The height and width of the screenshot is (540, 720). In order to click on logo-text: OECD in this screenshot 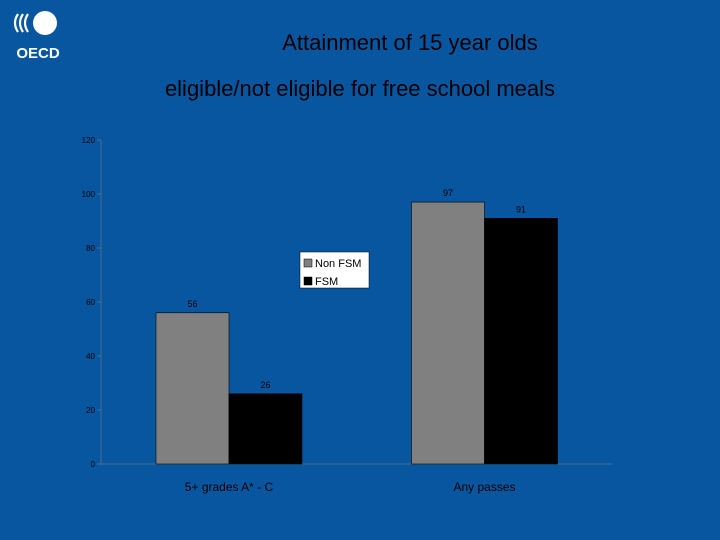, I will do `click(38, 53)`.